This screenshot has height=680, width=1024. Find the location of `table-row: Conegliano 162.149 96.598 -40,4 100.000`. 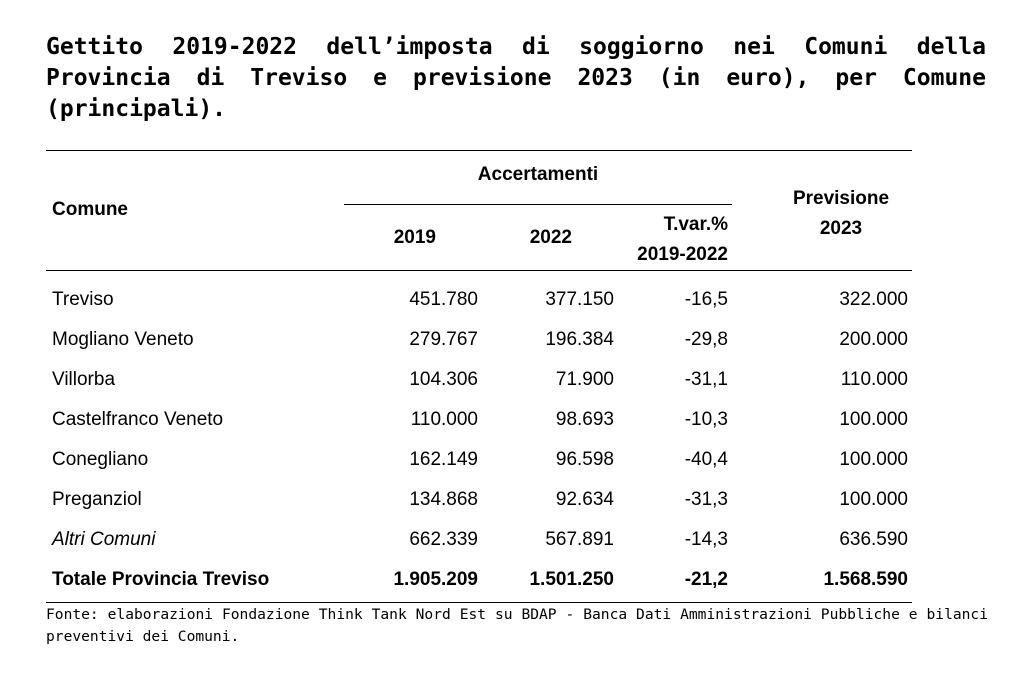

table-row: Conegliano 162.149 96.598 -40,4 100.000 is located at coordinates (479, 462).